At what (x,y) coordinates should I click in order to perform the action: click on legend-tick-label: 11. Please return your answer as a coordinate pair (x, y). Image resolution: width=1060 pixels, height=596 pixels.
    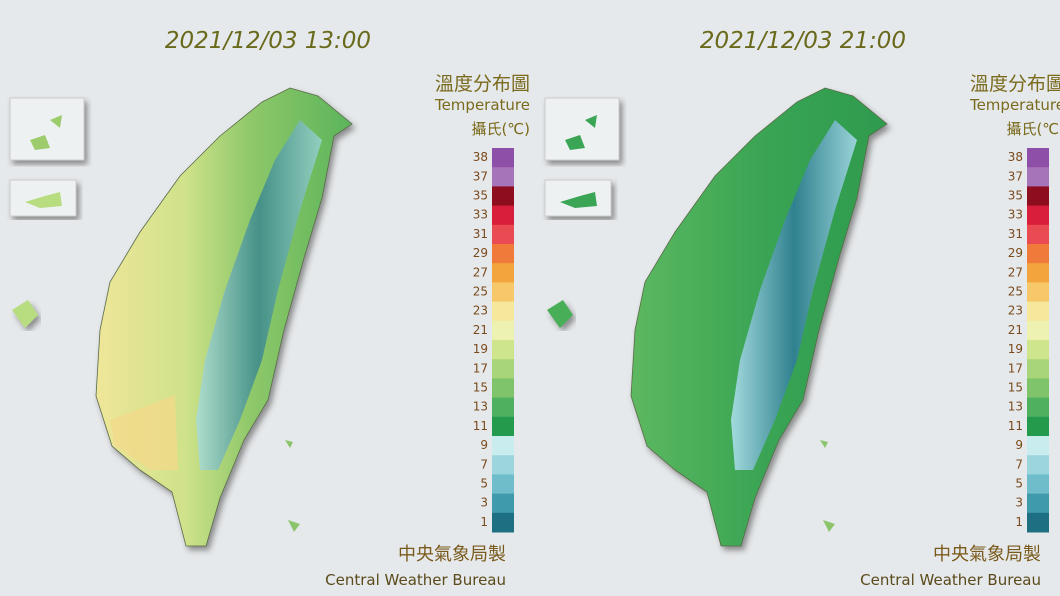
    Looking at the image, I should click on (1015, 426).